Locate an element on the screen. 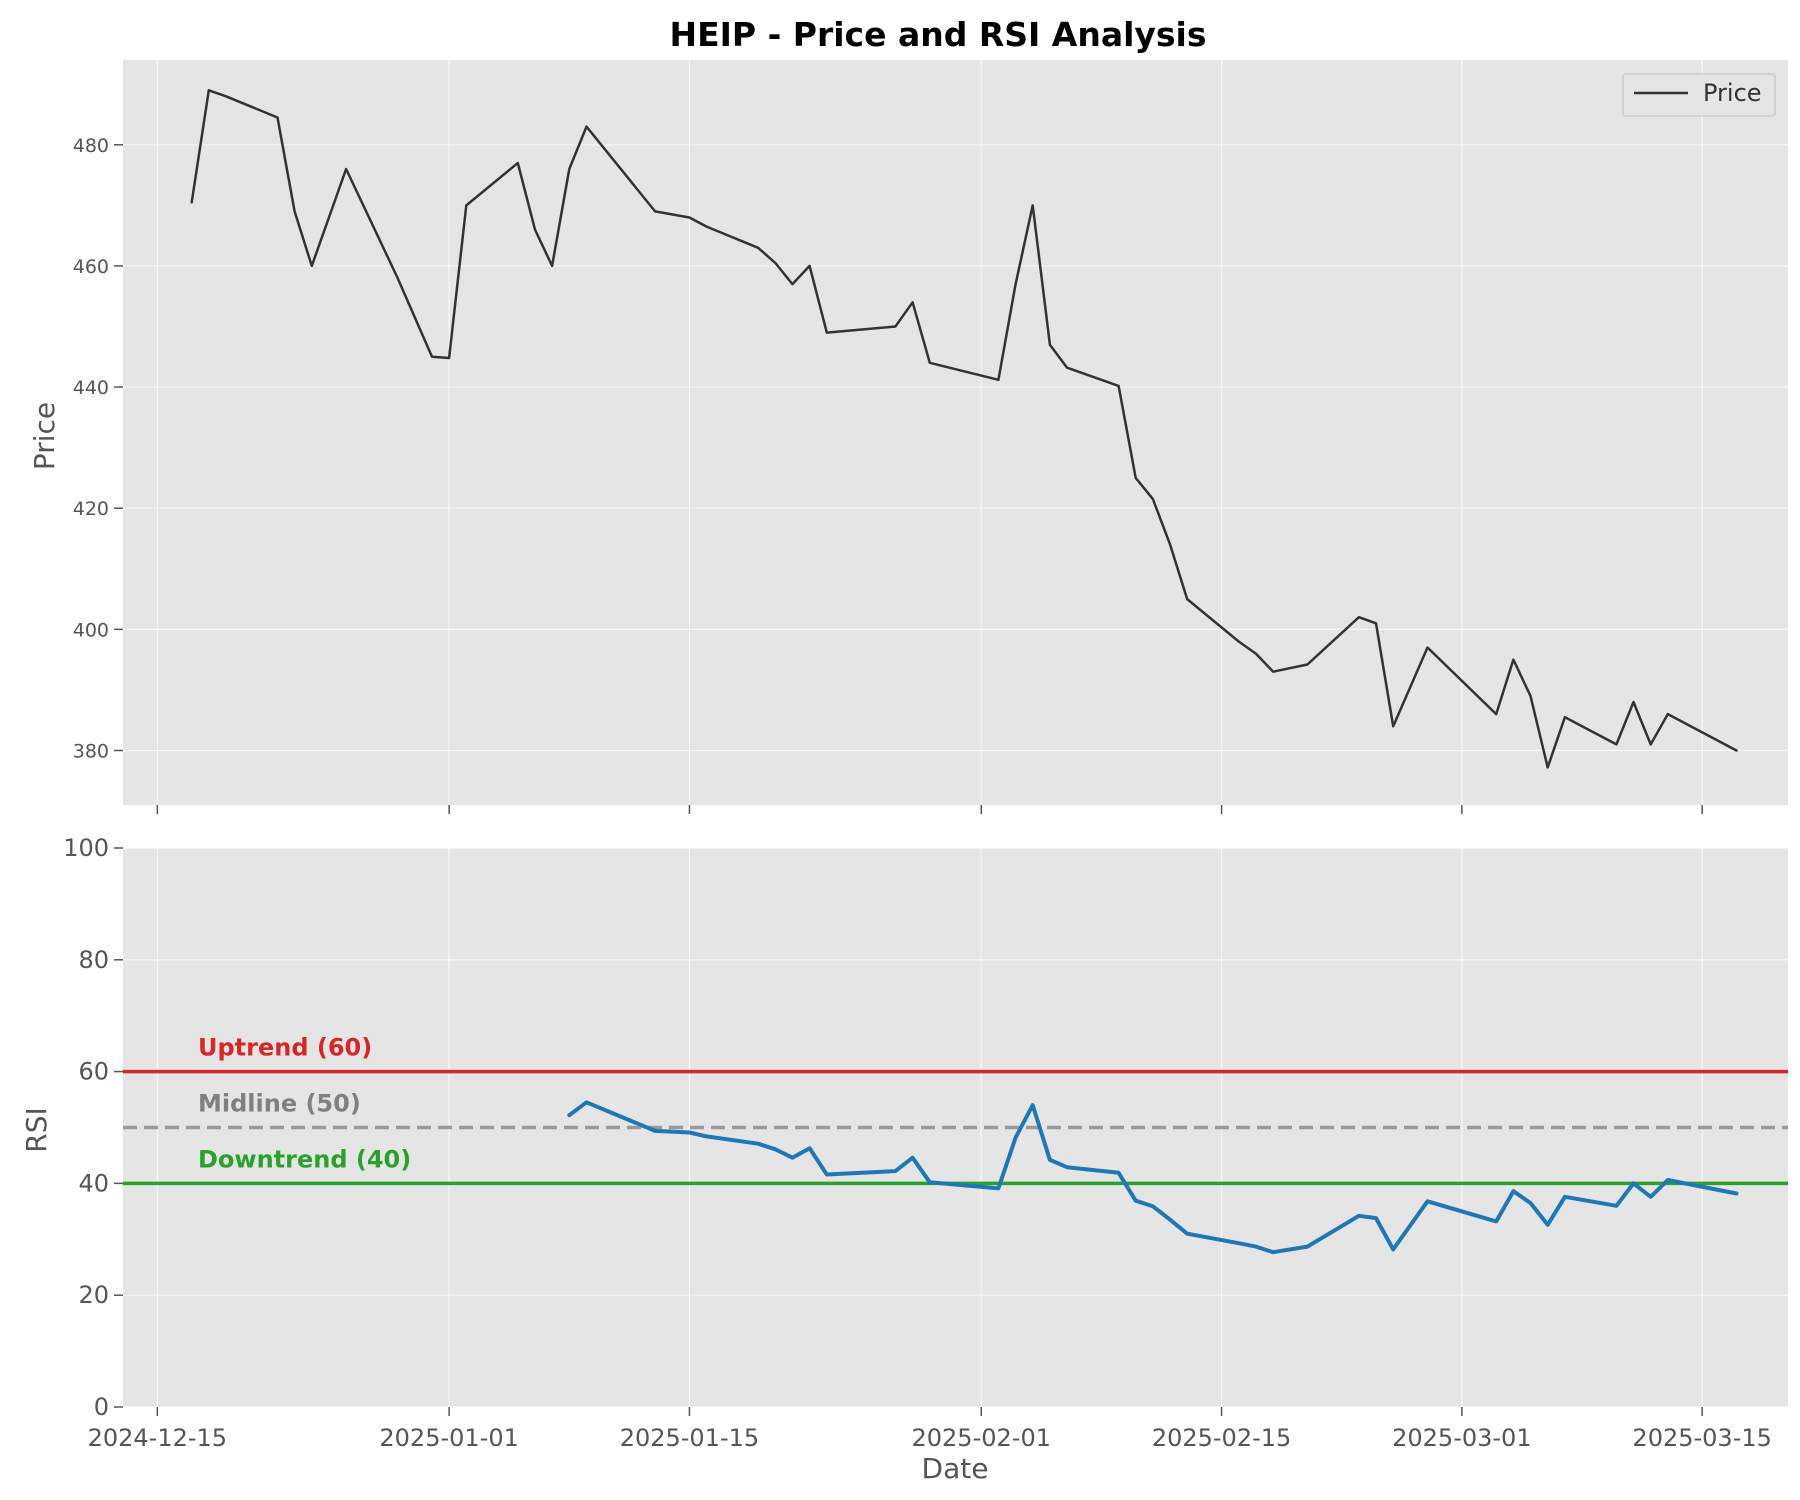 The image size is (1800, 1500). chart-title: HEIP - Price and RSI Analysis is located at coordinates (937, 34).